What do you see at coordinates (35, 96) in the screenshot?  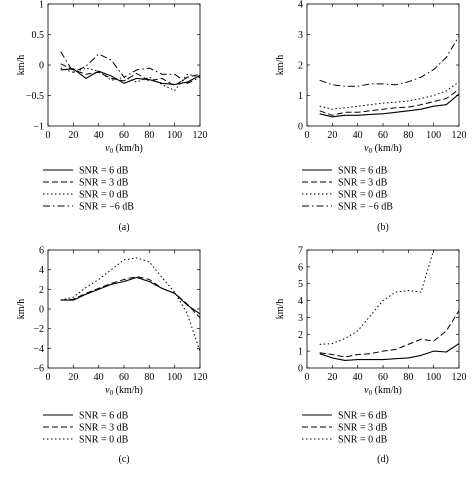 I see `y-tick-label: −0.5` at bounding box center [35, 96].